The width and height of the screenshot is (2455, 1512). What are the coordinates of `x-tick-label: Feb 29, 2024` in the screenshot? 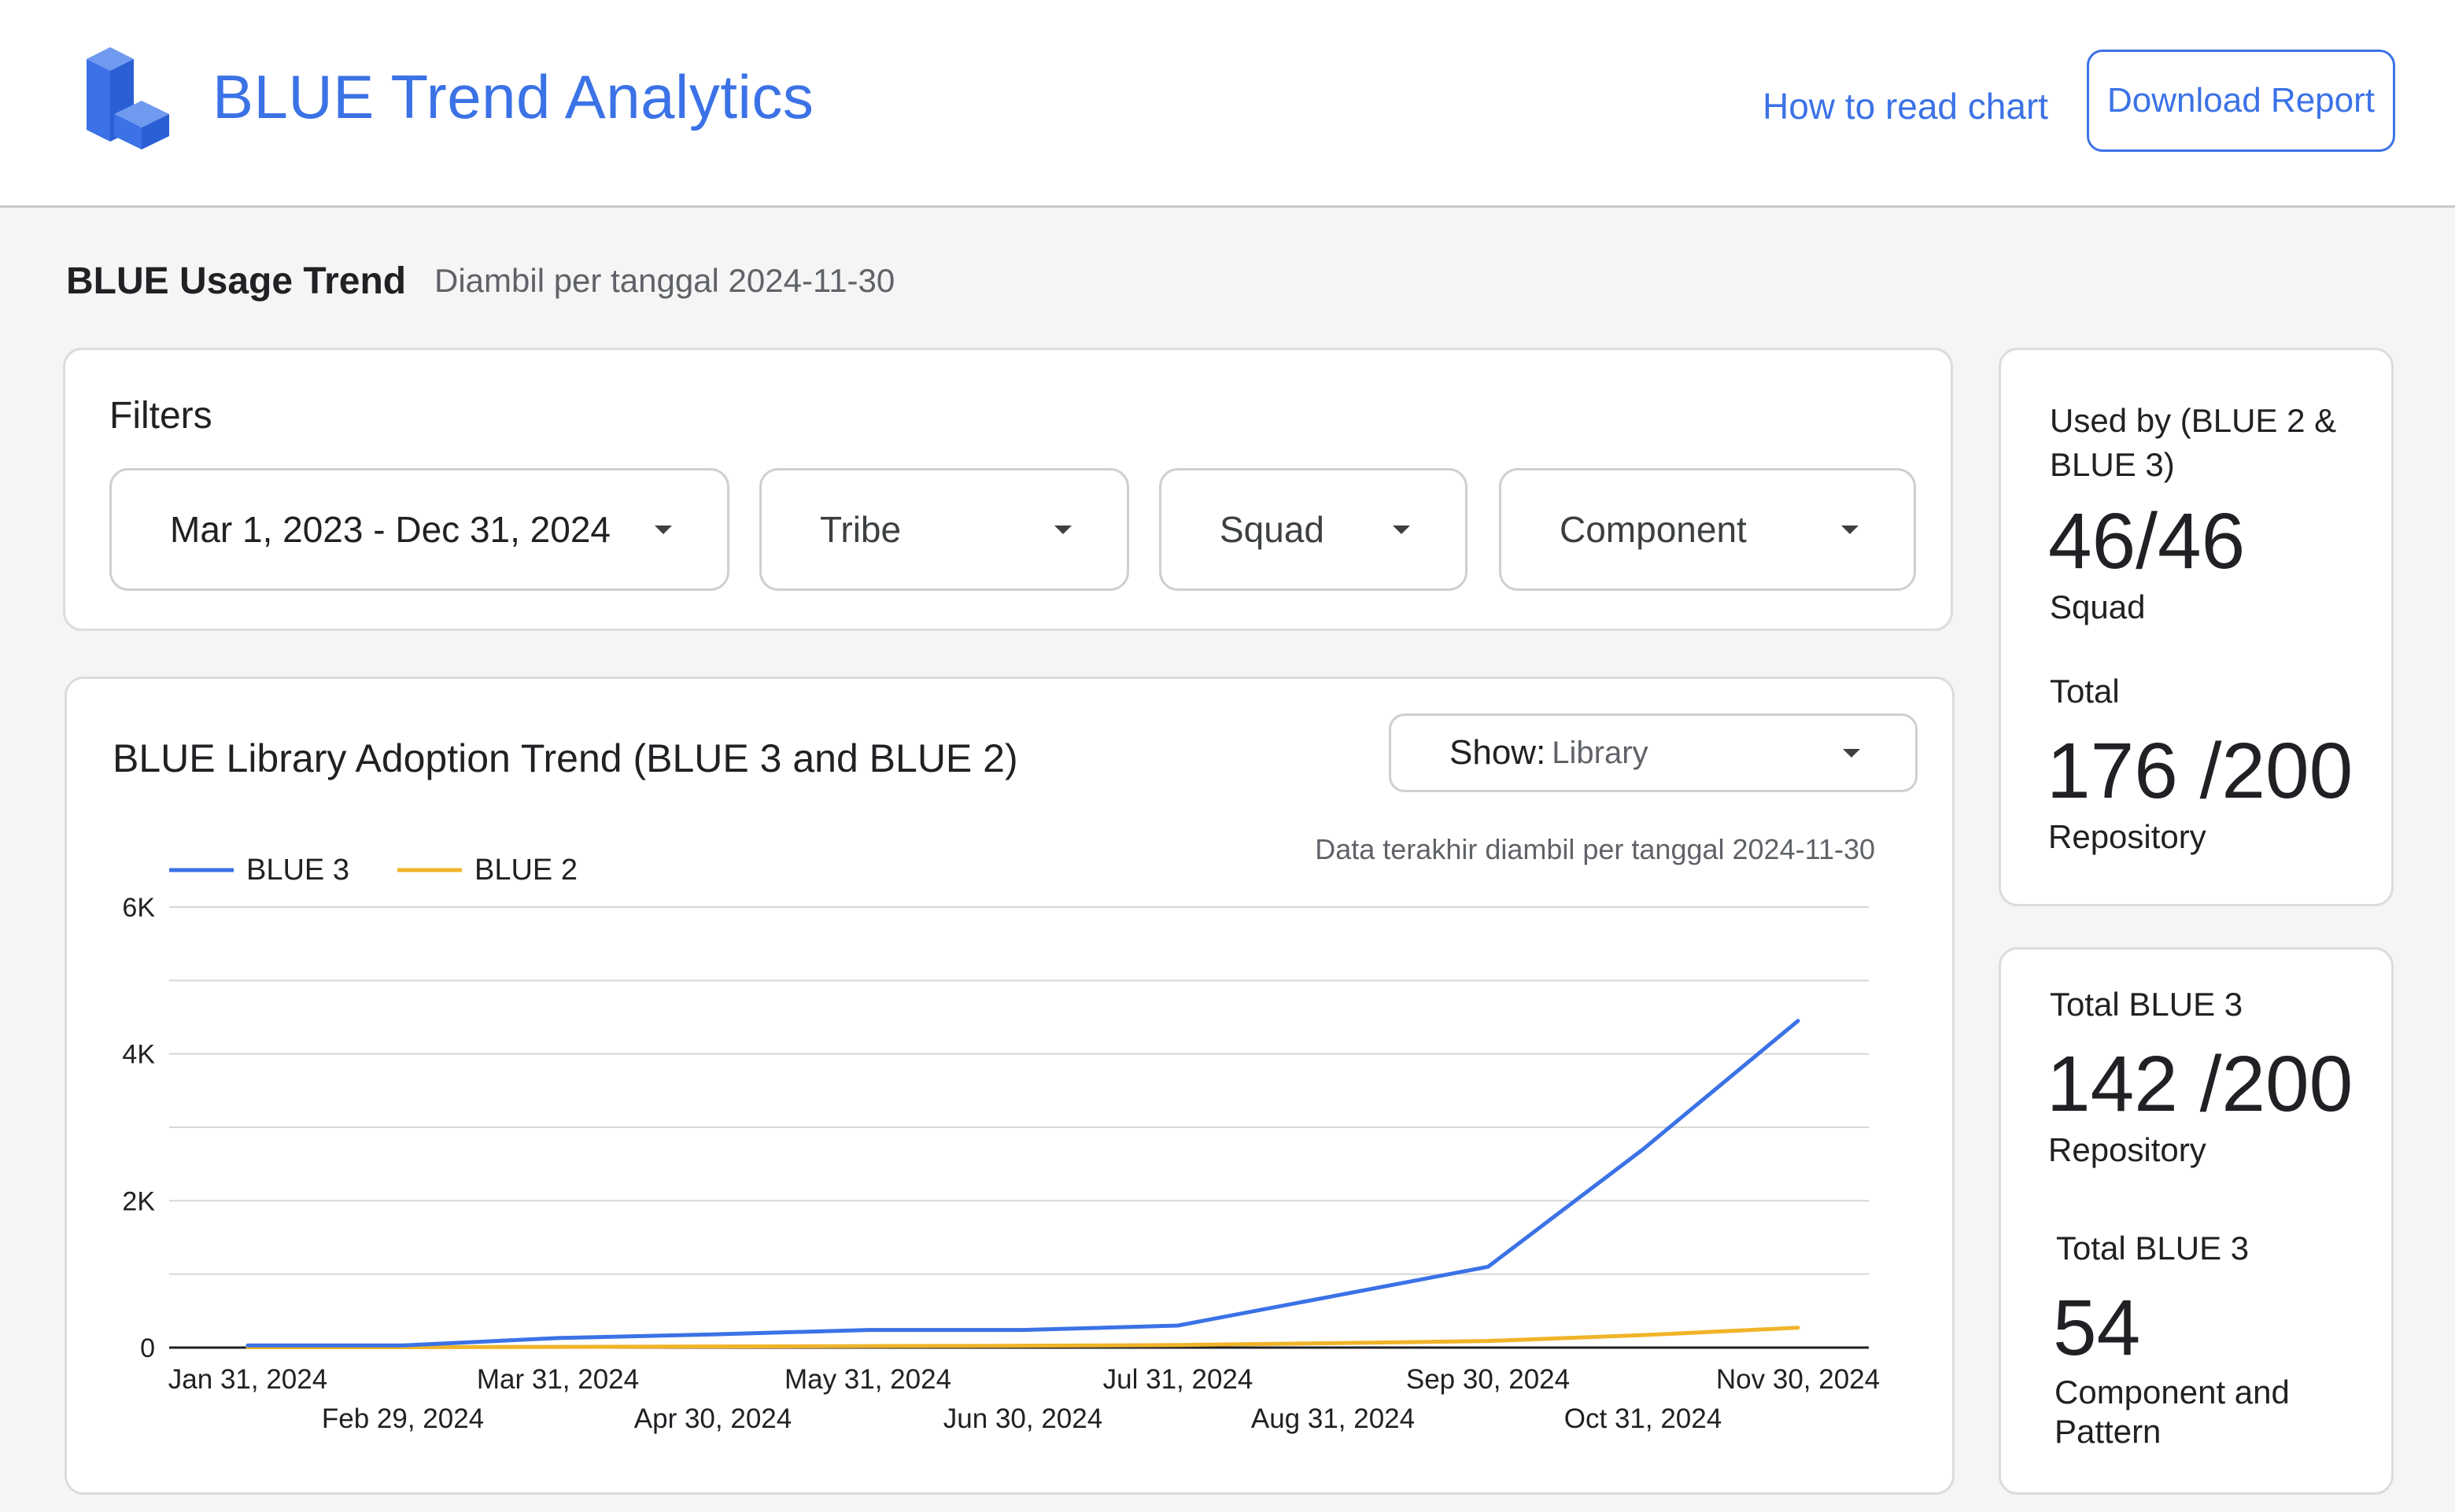 It's located at (403, 1418).